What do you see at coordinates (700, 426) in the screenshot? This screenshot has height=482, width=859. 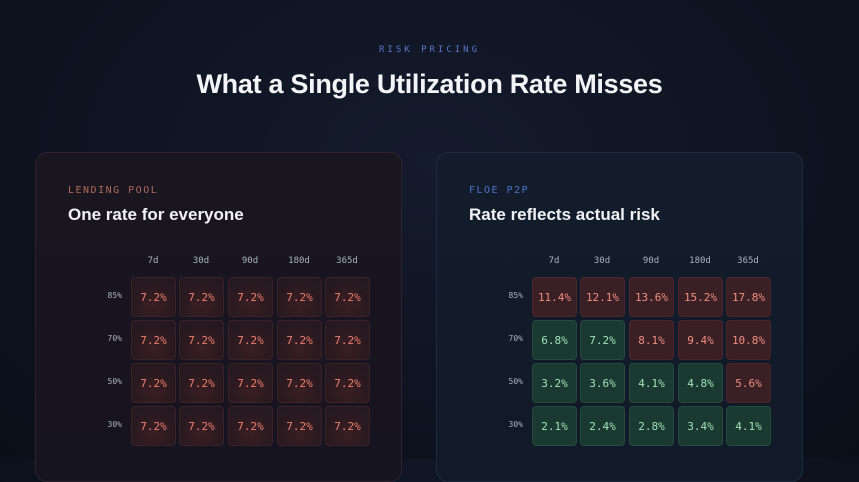 I see `rate-cell: 3.4%` at bounding box center [700, 426].